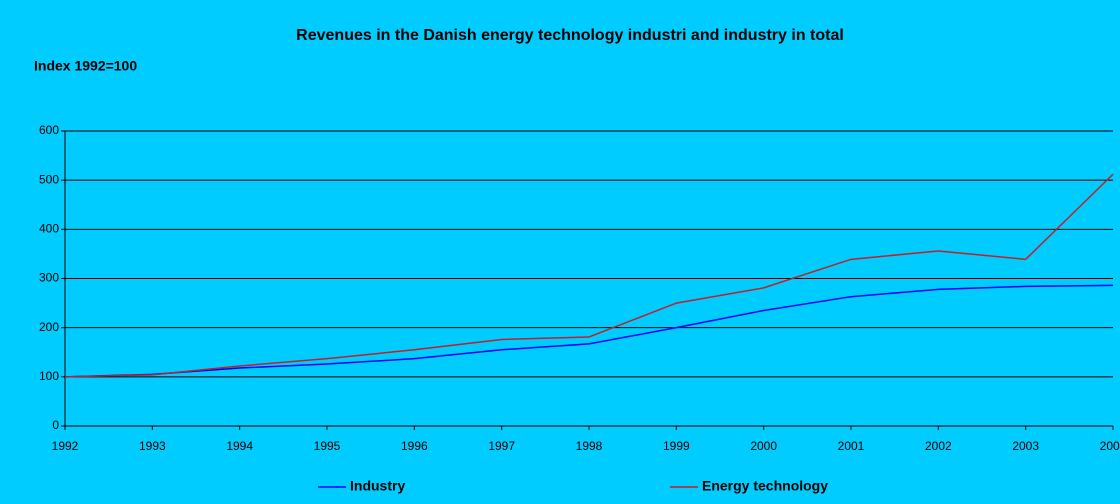  I want to click on x-tick-label: 2002, so click(938, 446).